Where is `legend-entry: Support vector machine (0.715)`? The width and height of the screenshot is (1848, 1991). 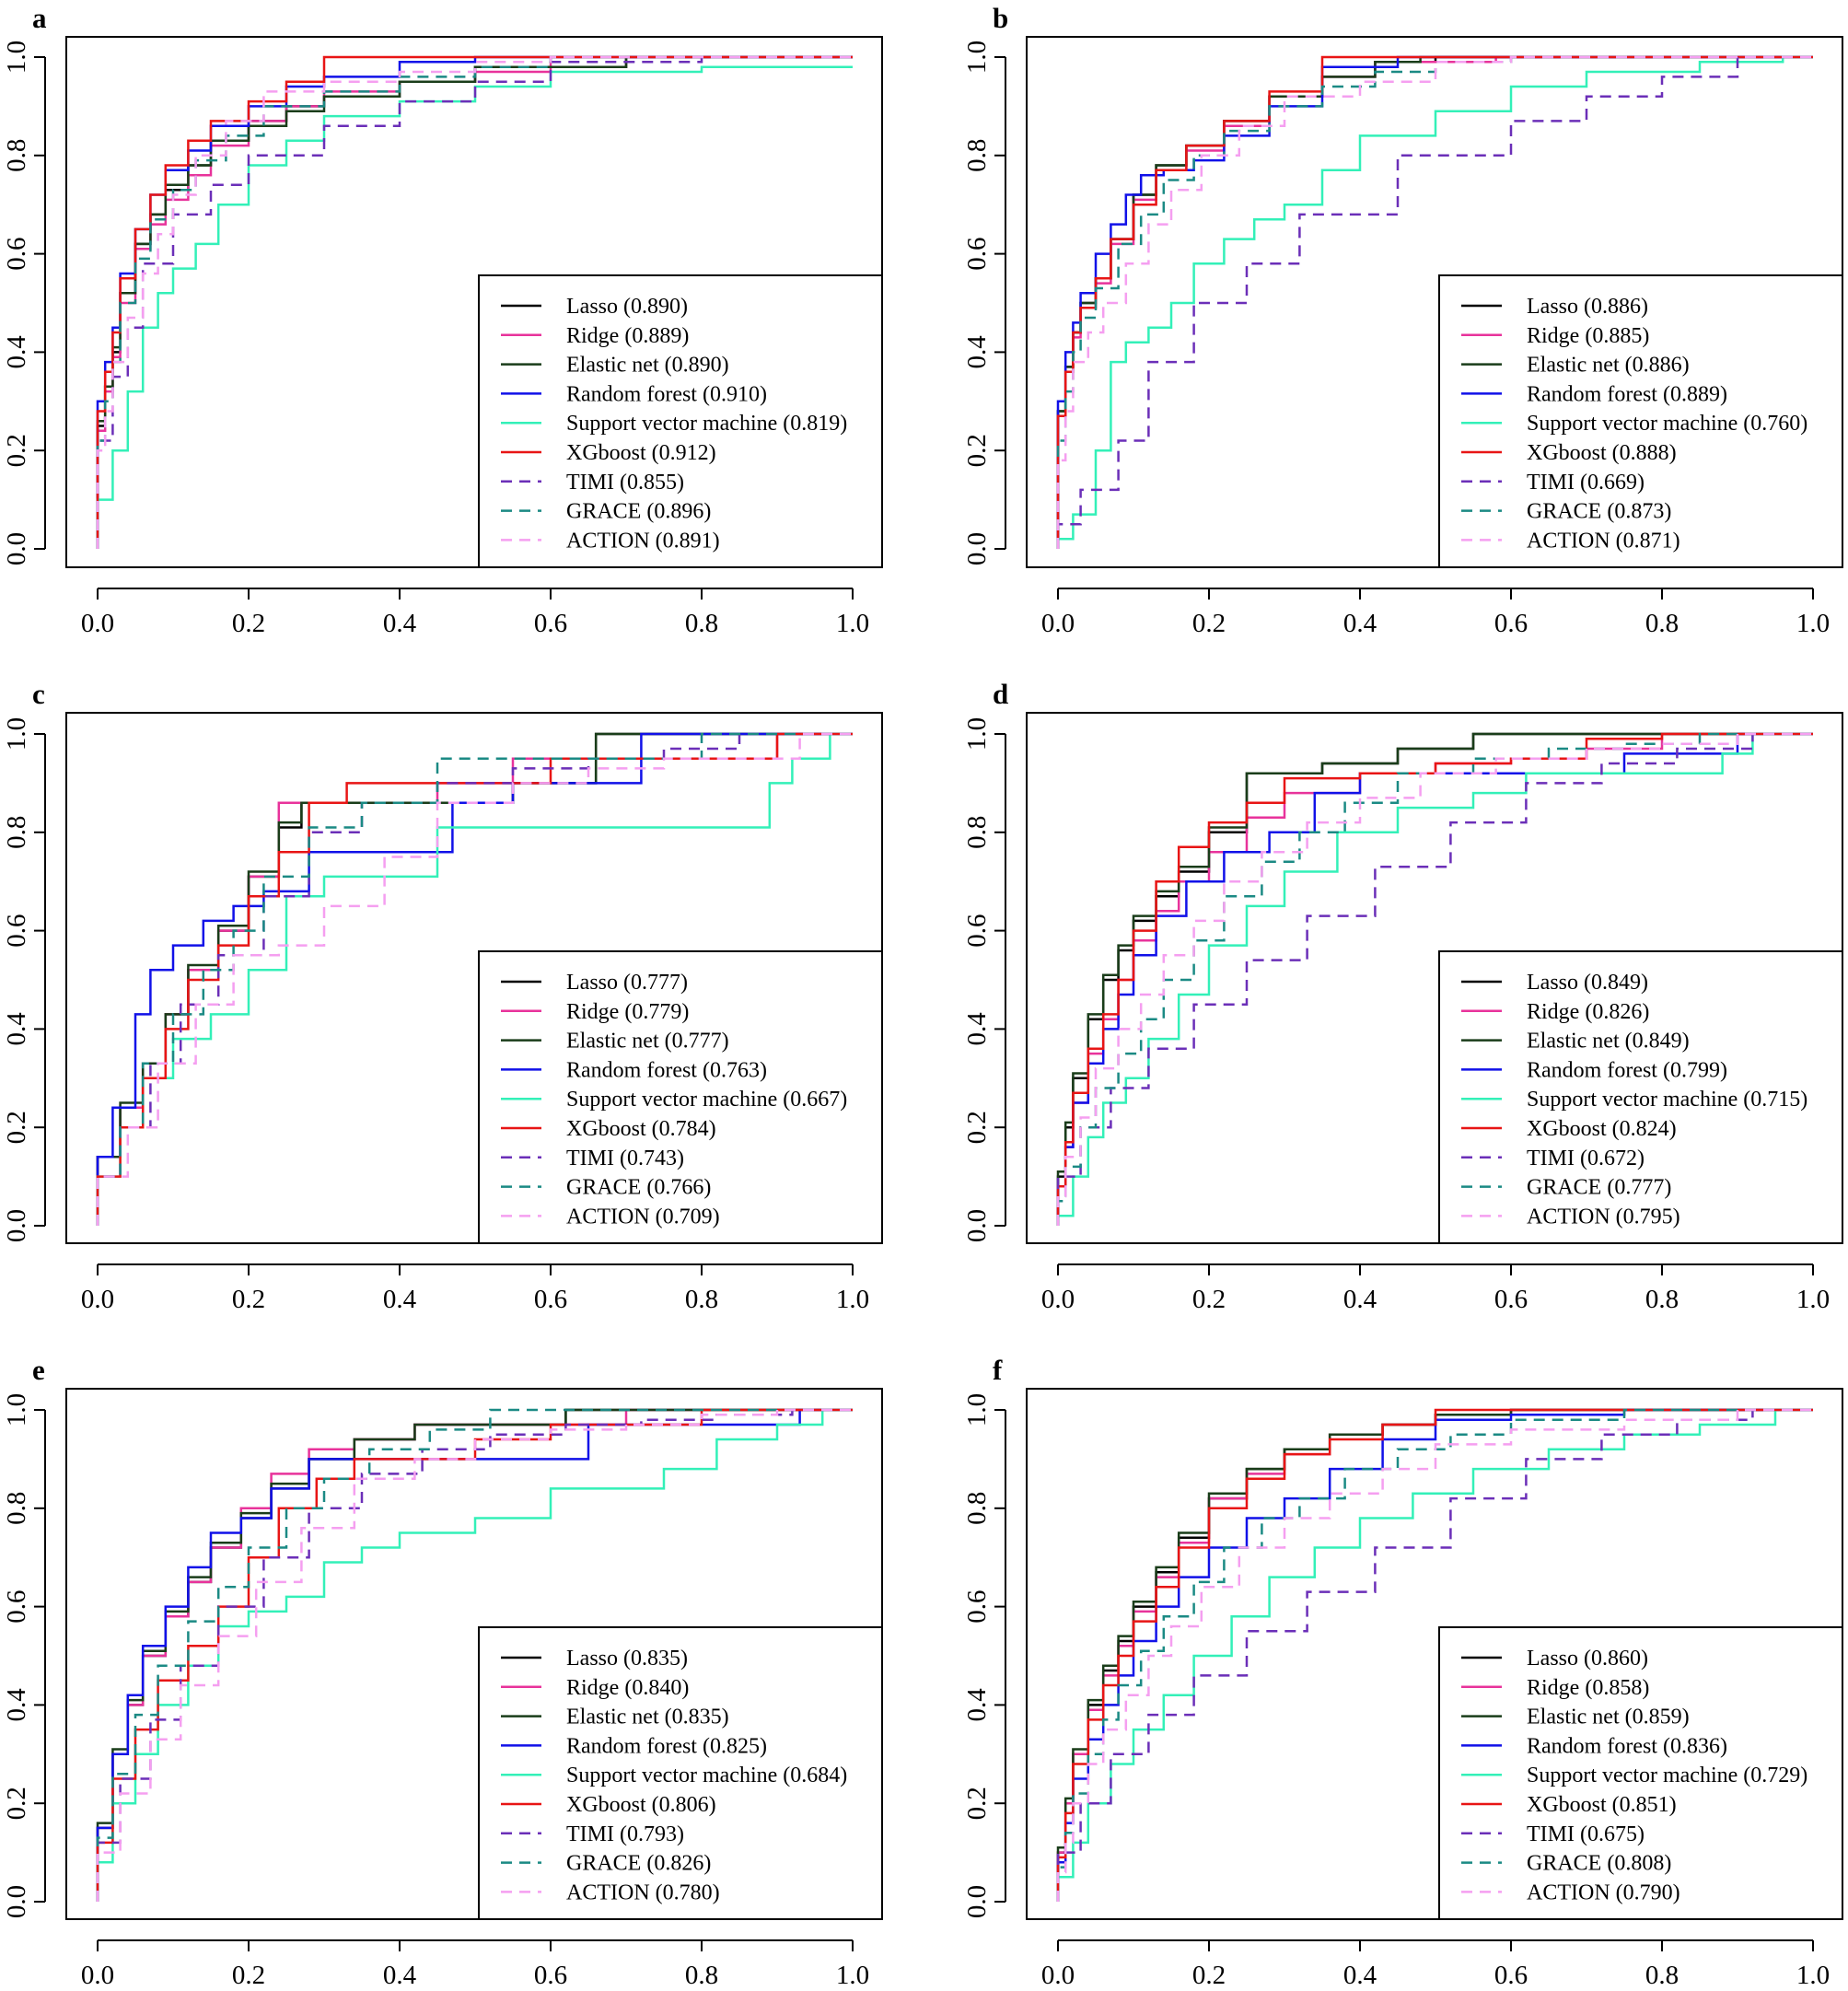
legend-entry: Support vector machine (0.715) is located at coordinates (1667, 1100).